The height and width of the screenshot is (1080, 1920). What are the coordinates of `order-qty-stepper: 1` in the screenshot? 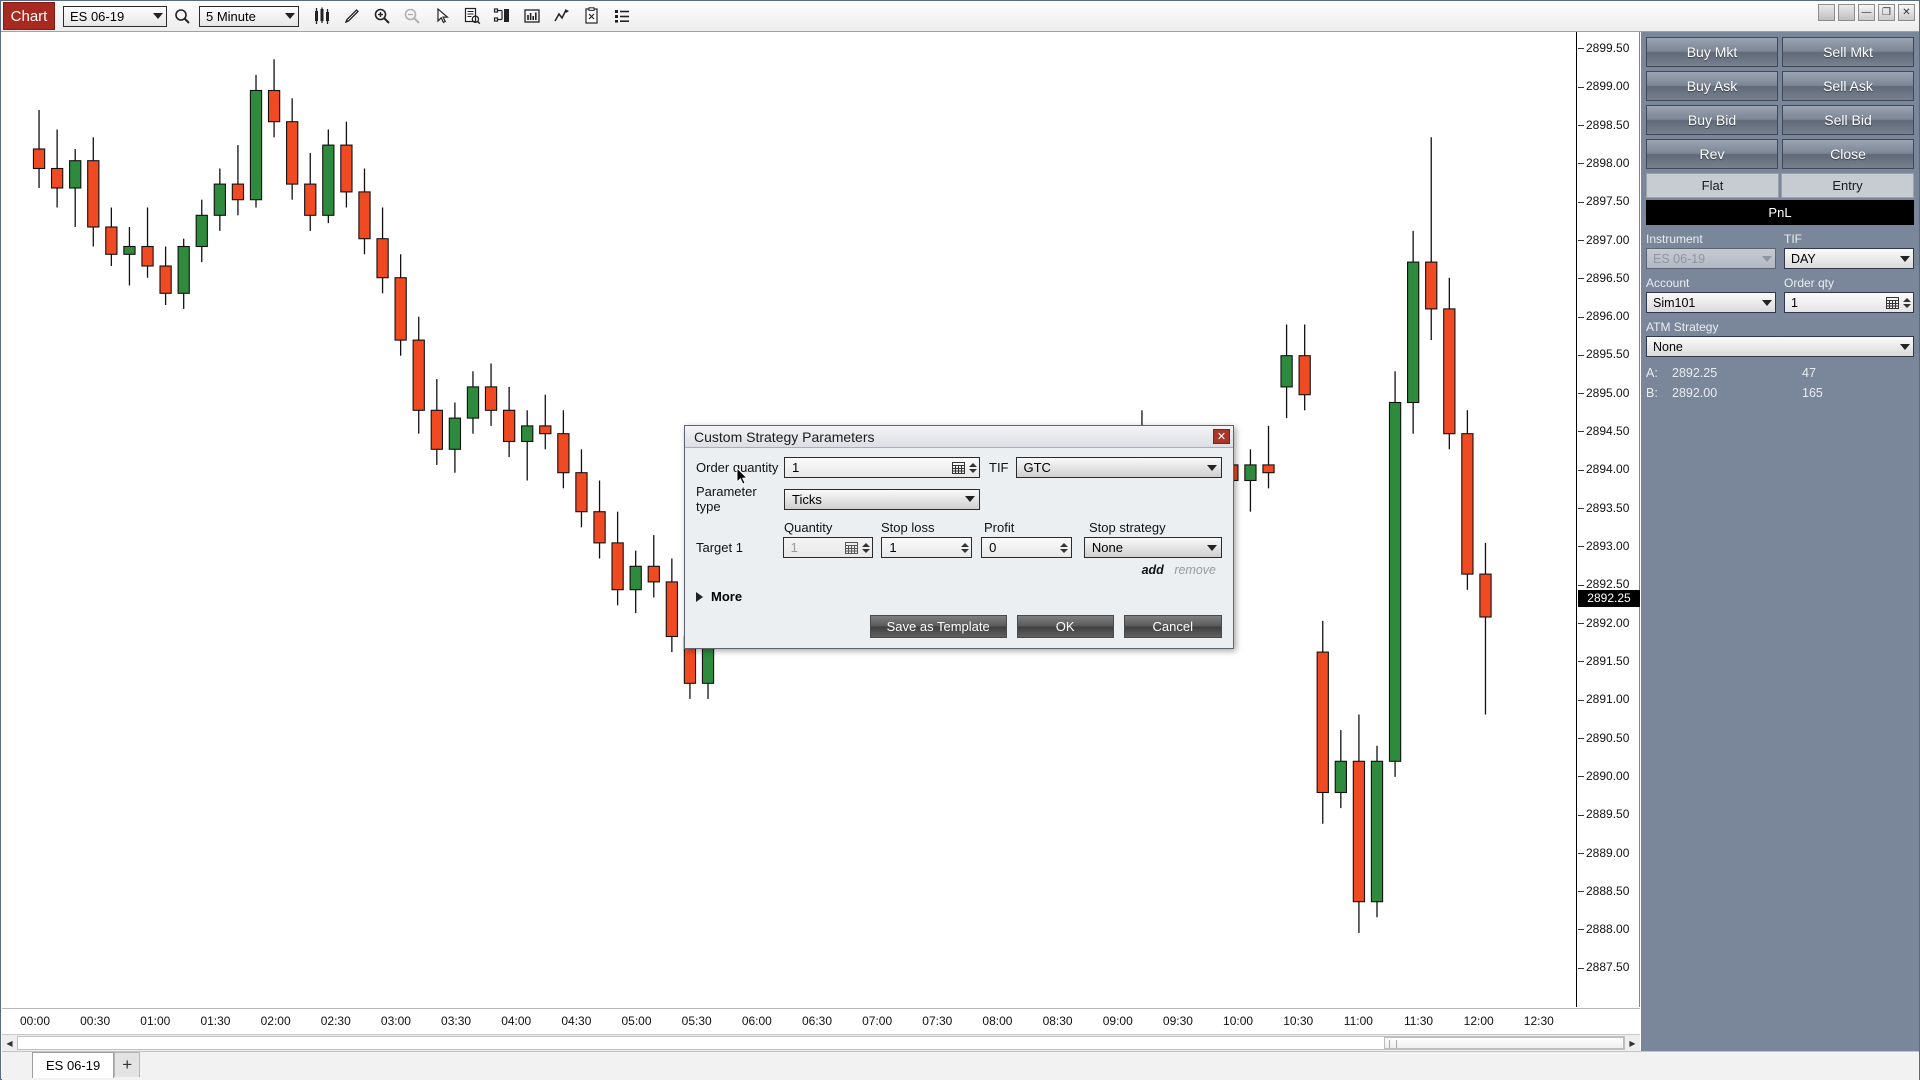 It's located at (1849, 302).